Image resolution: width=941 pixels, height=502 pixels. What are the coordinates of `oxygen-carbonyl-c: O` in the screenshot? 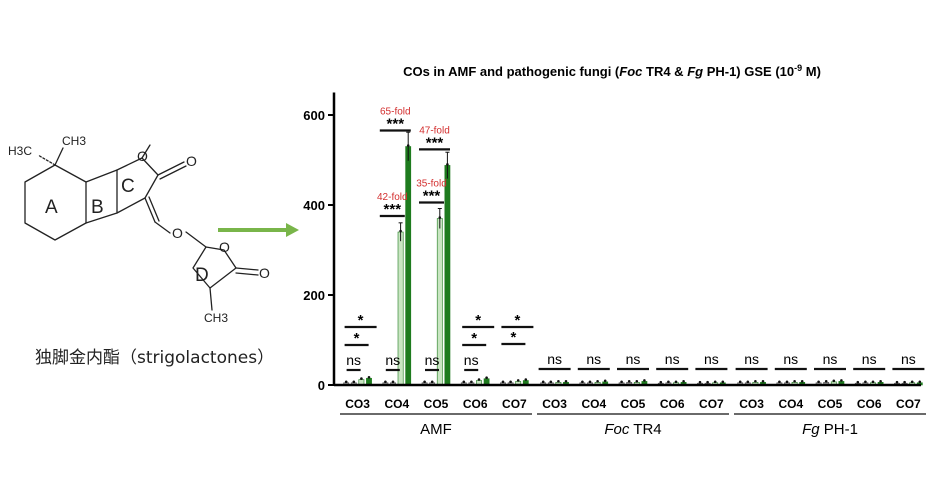 It's located at (191, 161).